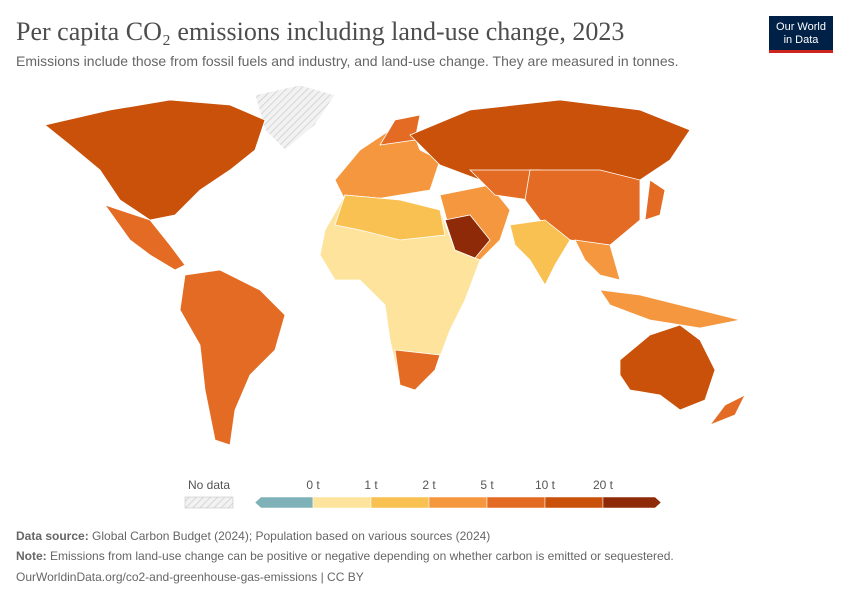 This screenshot has height=600, width=850. I want to click on legend-tick-label: 0 t, so click(313, 485).